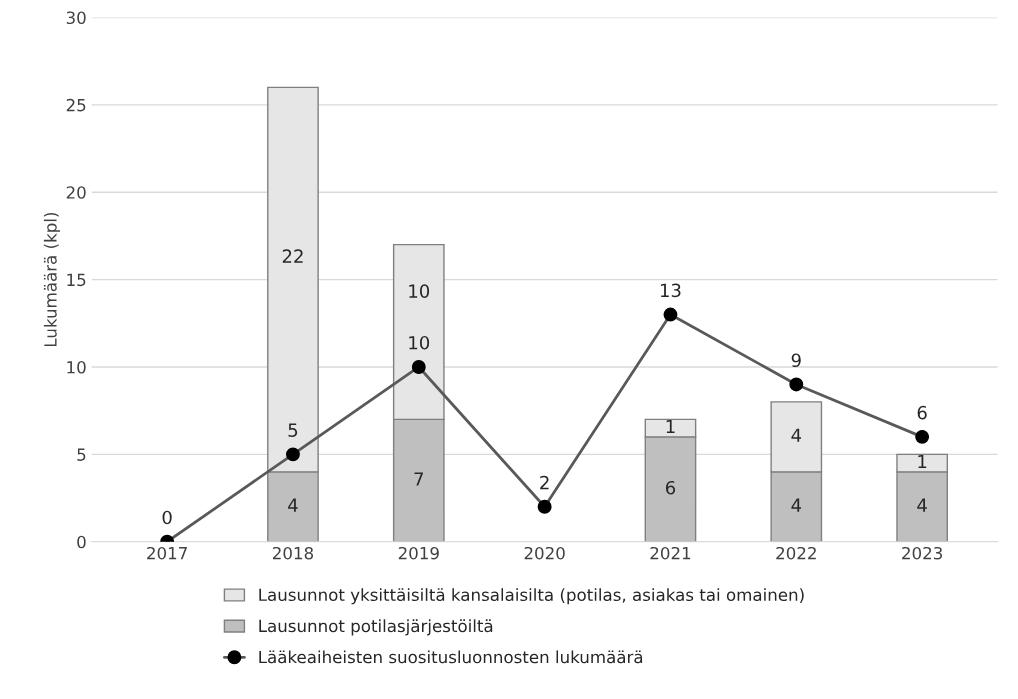  What do you see at coordinates (167, 517) in the screenshot?
I see `data-label: 0` at bounding box center [167, 517].